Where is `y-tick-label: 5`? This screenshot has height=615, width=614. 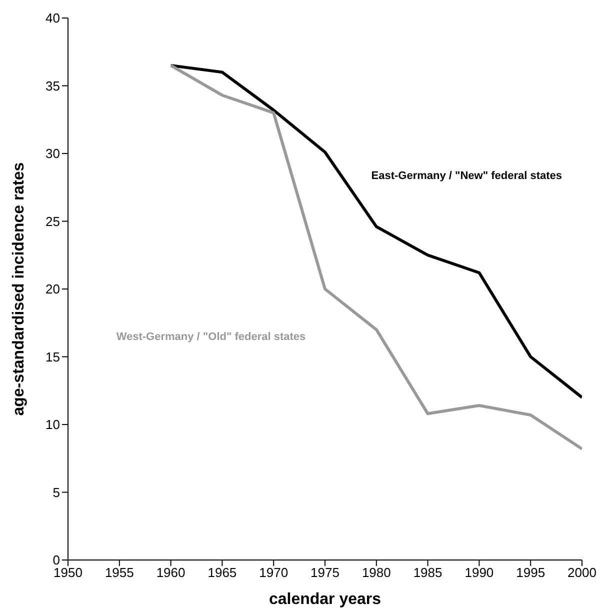
y-tick-label: 5 is located at coordinates (56, 492).